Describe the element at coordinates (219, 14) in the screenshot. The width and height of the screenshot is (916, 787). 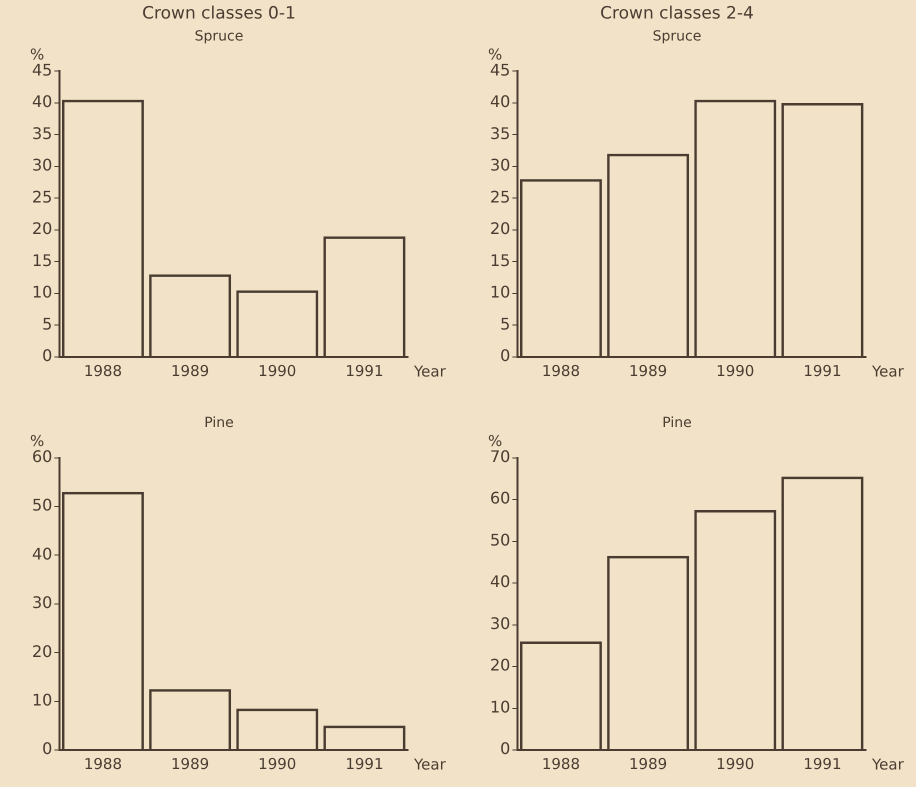
I see `chart-title: Crown classes 0-1` at that location.